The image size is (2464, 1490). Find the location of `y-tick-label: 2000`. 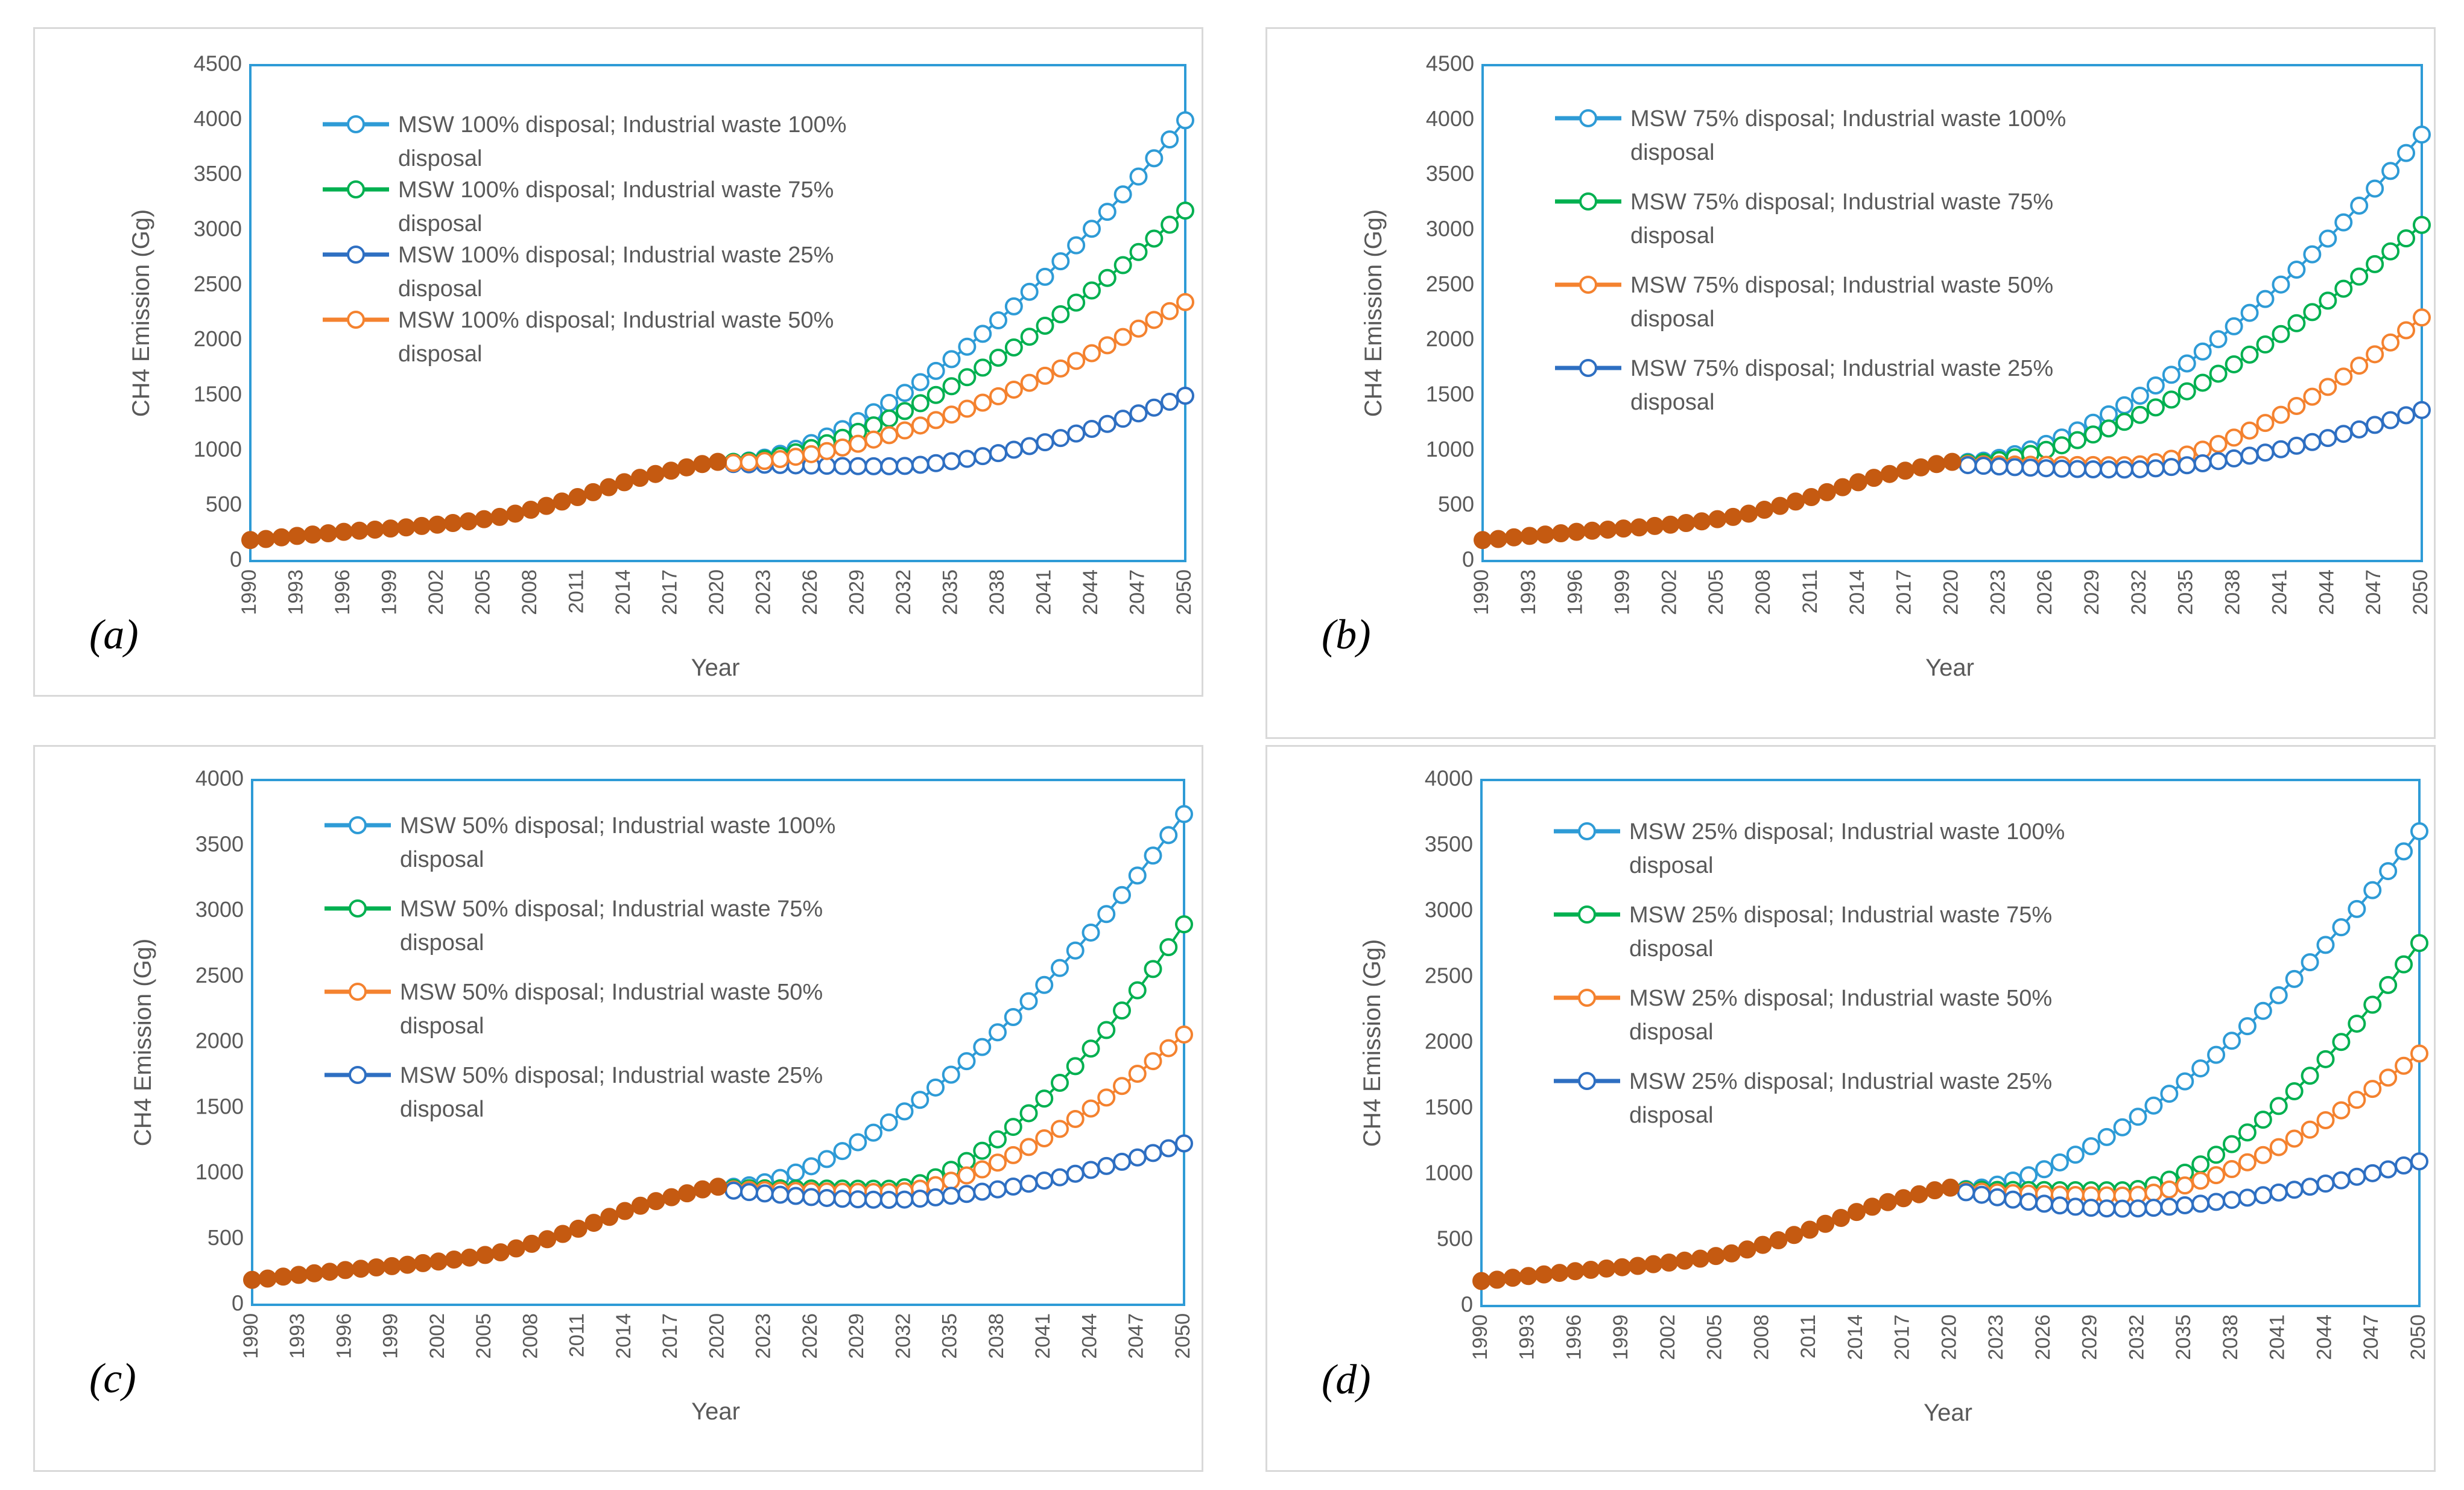

y-tick-label: 2000 is located at coordinates (218, 338).